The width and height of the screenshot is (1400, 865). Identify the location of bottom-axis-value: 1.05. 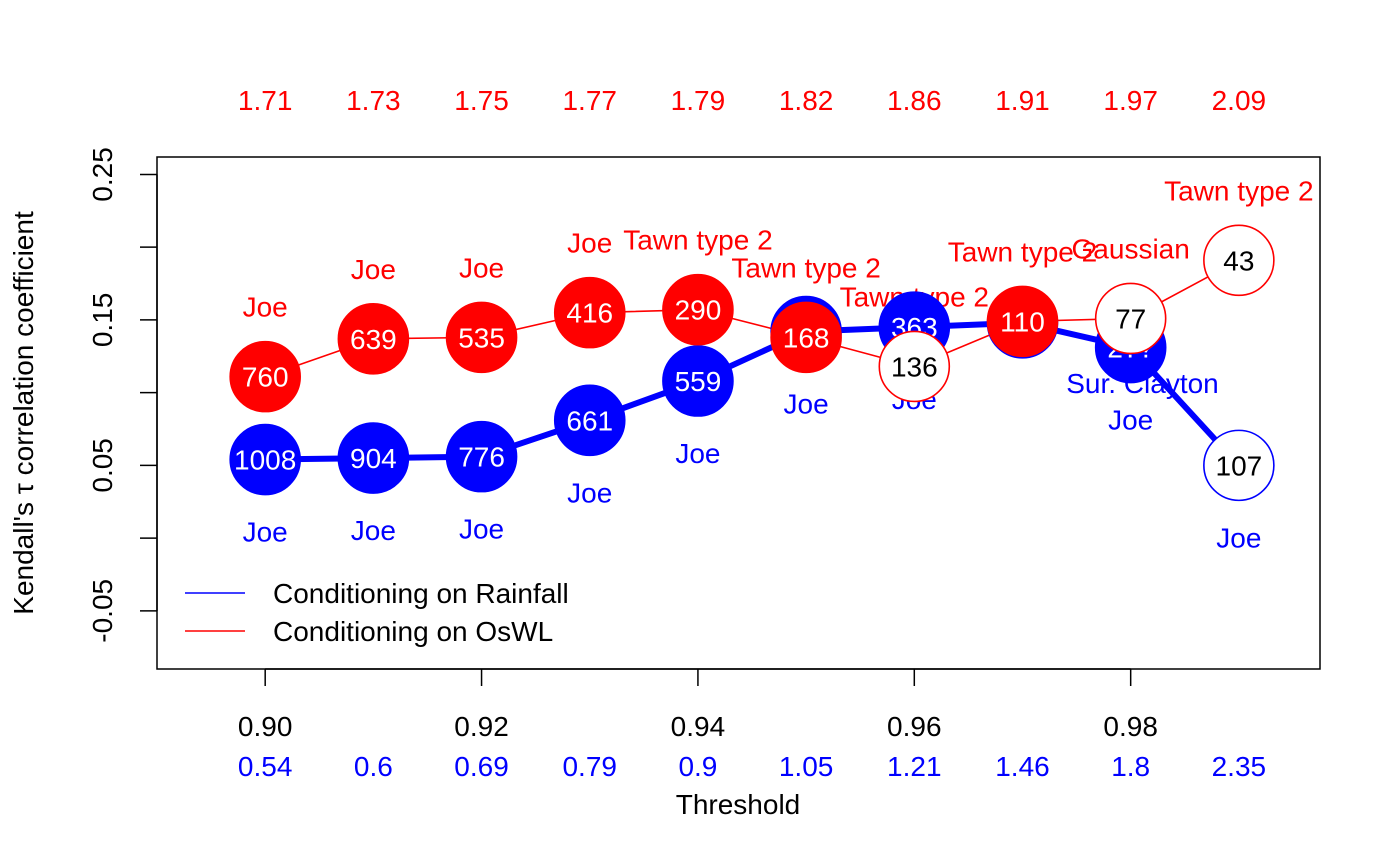
(806, 766).